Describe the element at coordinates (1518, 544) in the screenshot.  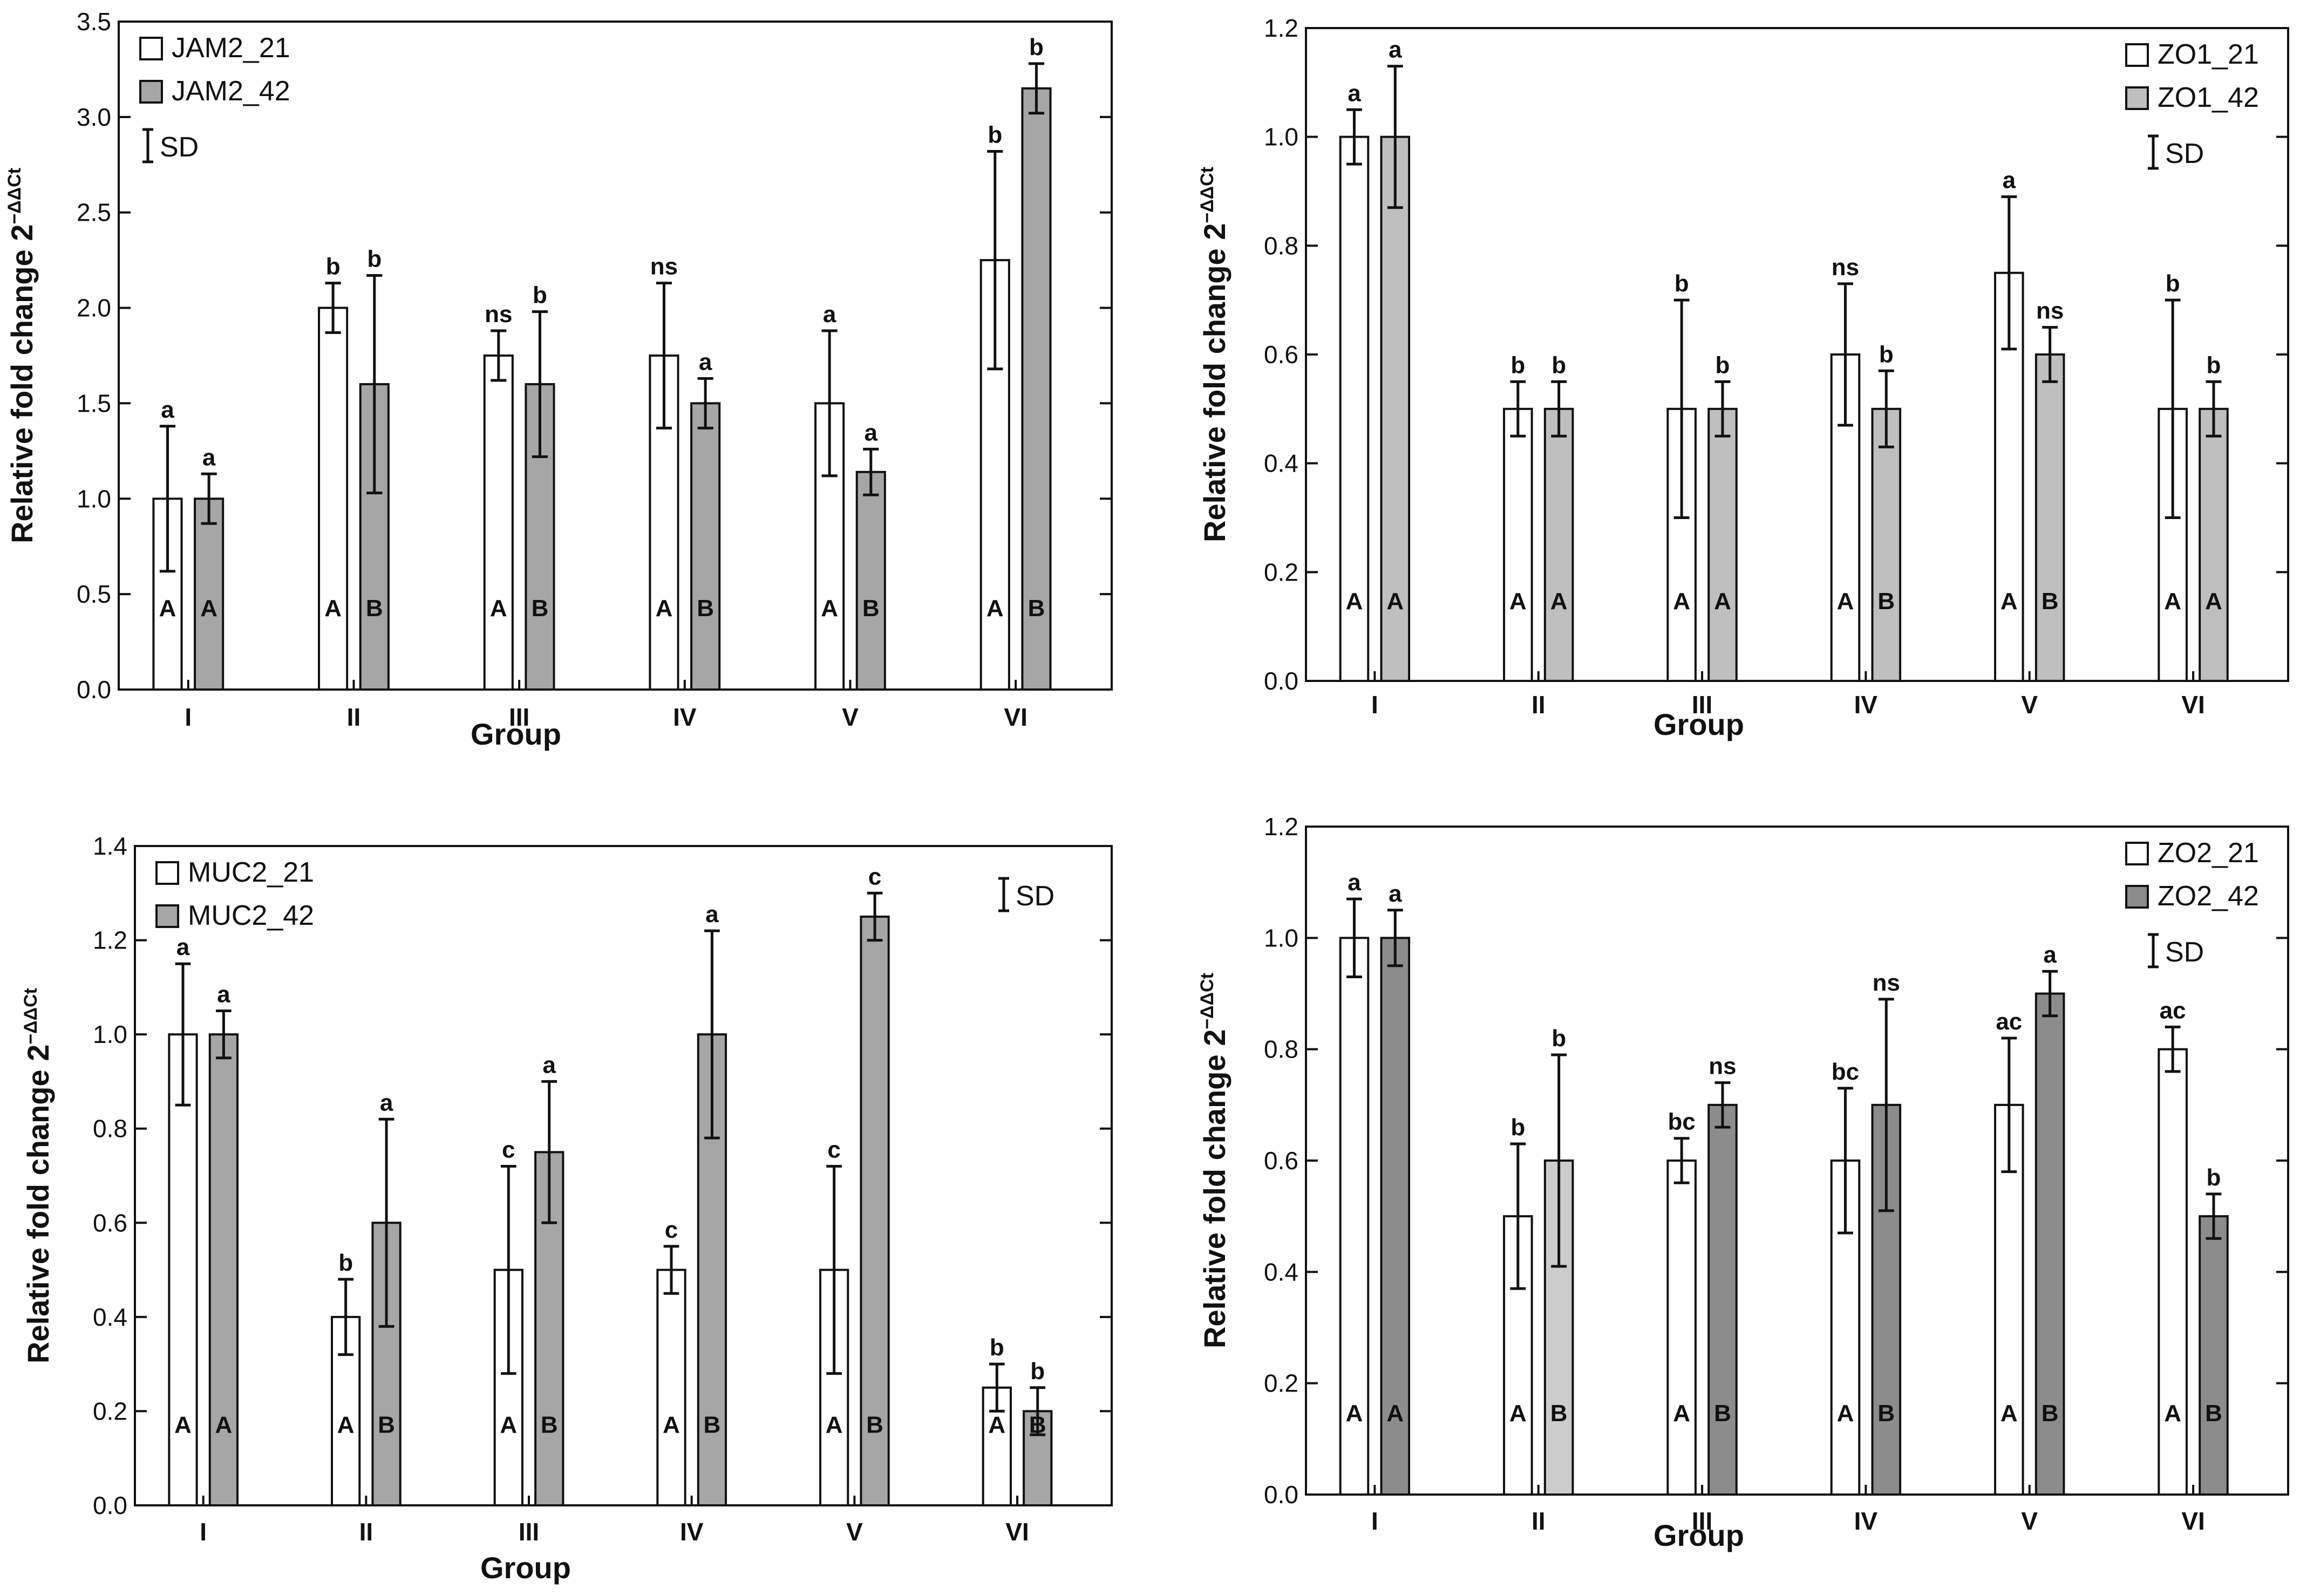
I see `bar-zo1-21-ii` at that location.